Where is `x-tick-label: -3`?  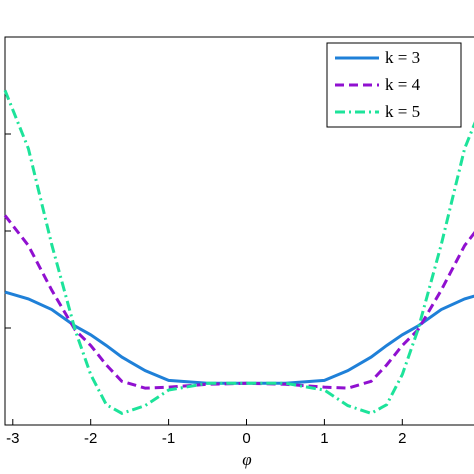 x-tick-label: -3 is located at coordinates (12, 438).